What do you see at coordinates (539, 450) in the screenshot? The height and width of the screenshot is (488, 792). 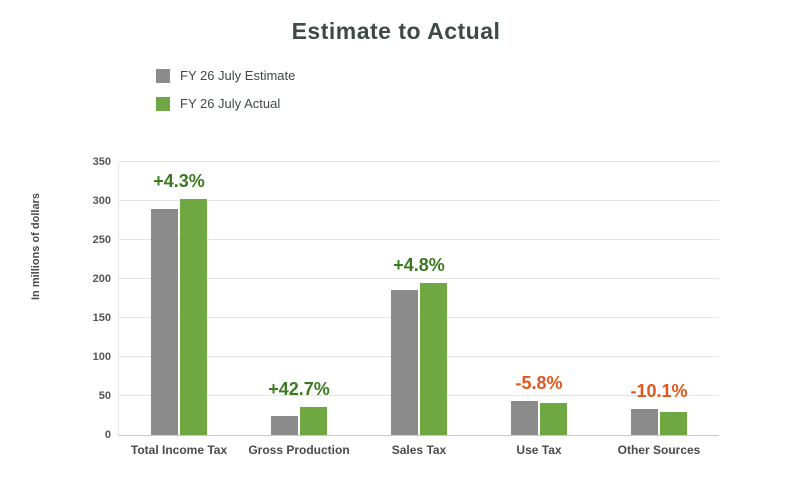 I see `x-category-label: Use Tax` at bounding box center [539, 450].